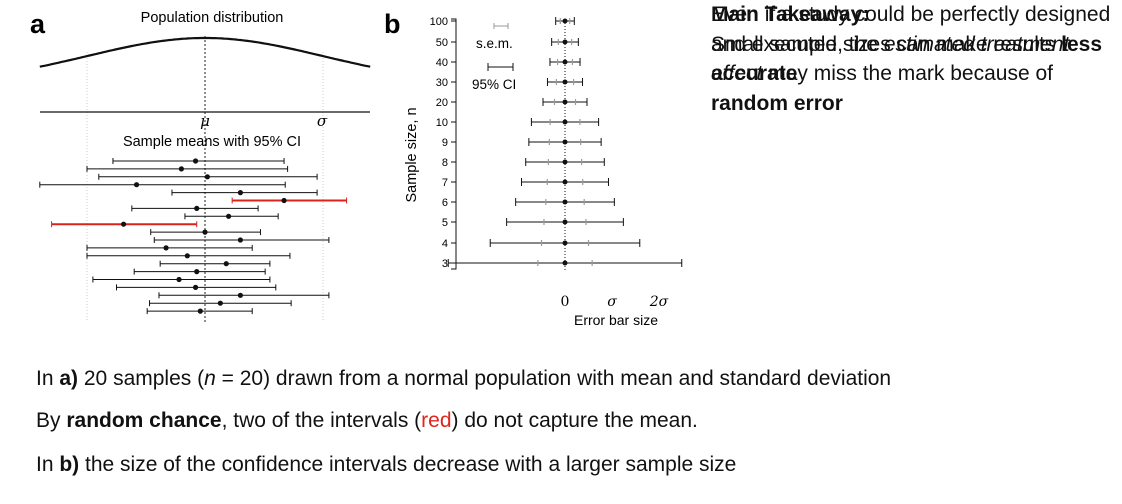  Describe the element at coordinates (322, 121) in the screenshot. I see `sigma-label: σ` at that location.